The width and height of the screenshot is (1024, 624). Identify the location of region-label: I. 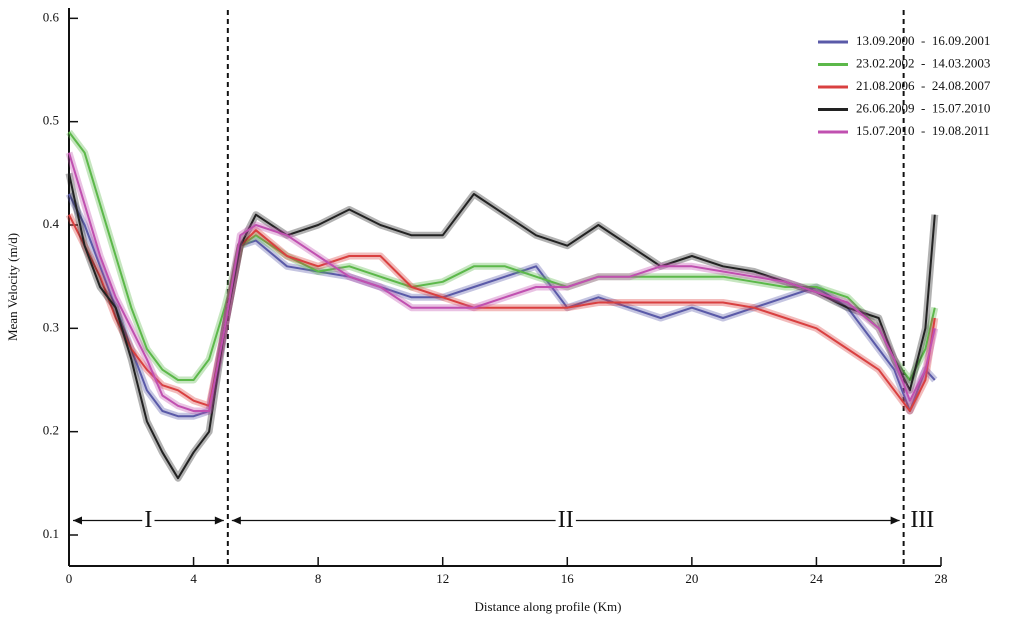
(148, 520).